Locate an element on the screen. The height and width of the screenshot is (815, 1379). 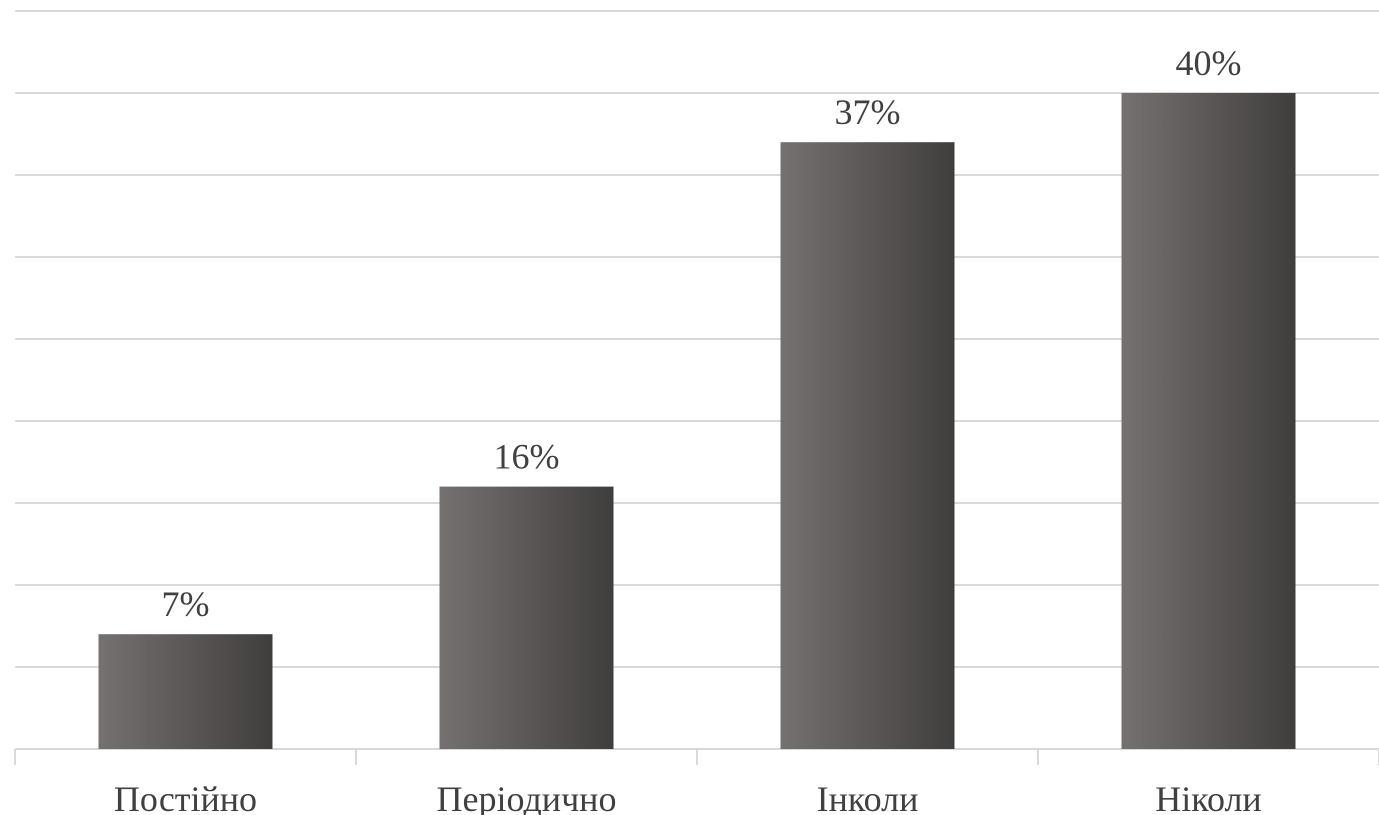
x-axis is located at coordinates (696, 756).